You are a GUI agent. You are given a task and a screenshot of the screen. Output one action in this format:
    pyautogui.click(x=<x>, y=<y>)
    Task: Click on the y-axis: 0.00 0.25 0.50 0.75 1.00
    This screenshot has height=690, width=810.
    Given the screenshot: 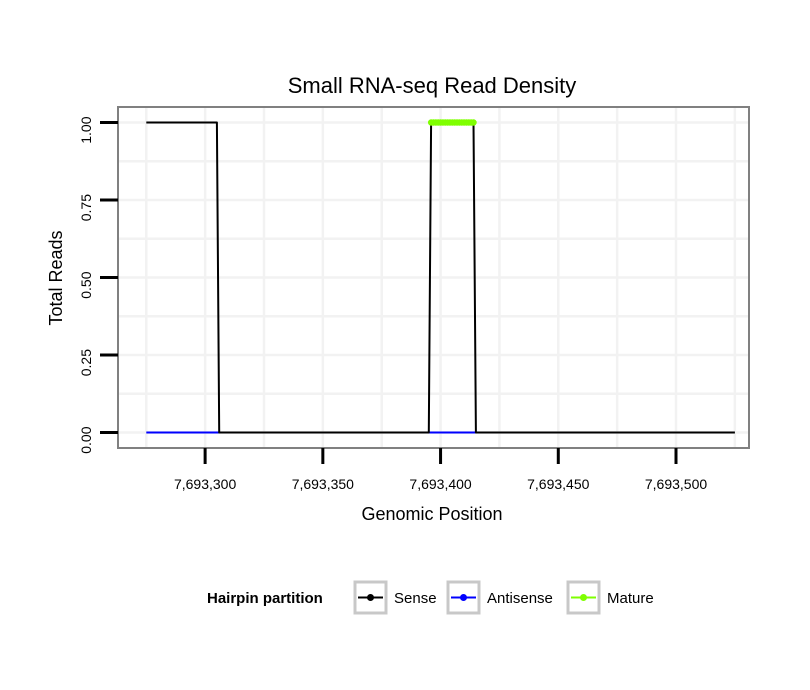 What is the action you would take?
    pyautogui.click(x=98, y=285)
    